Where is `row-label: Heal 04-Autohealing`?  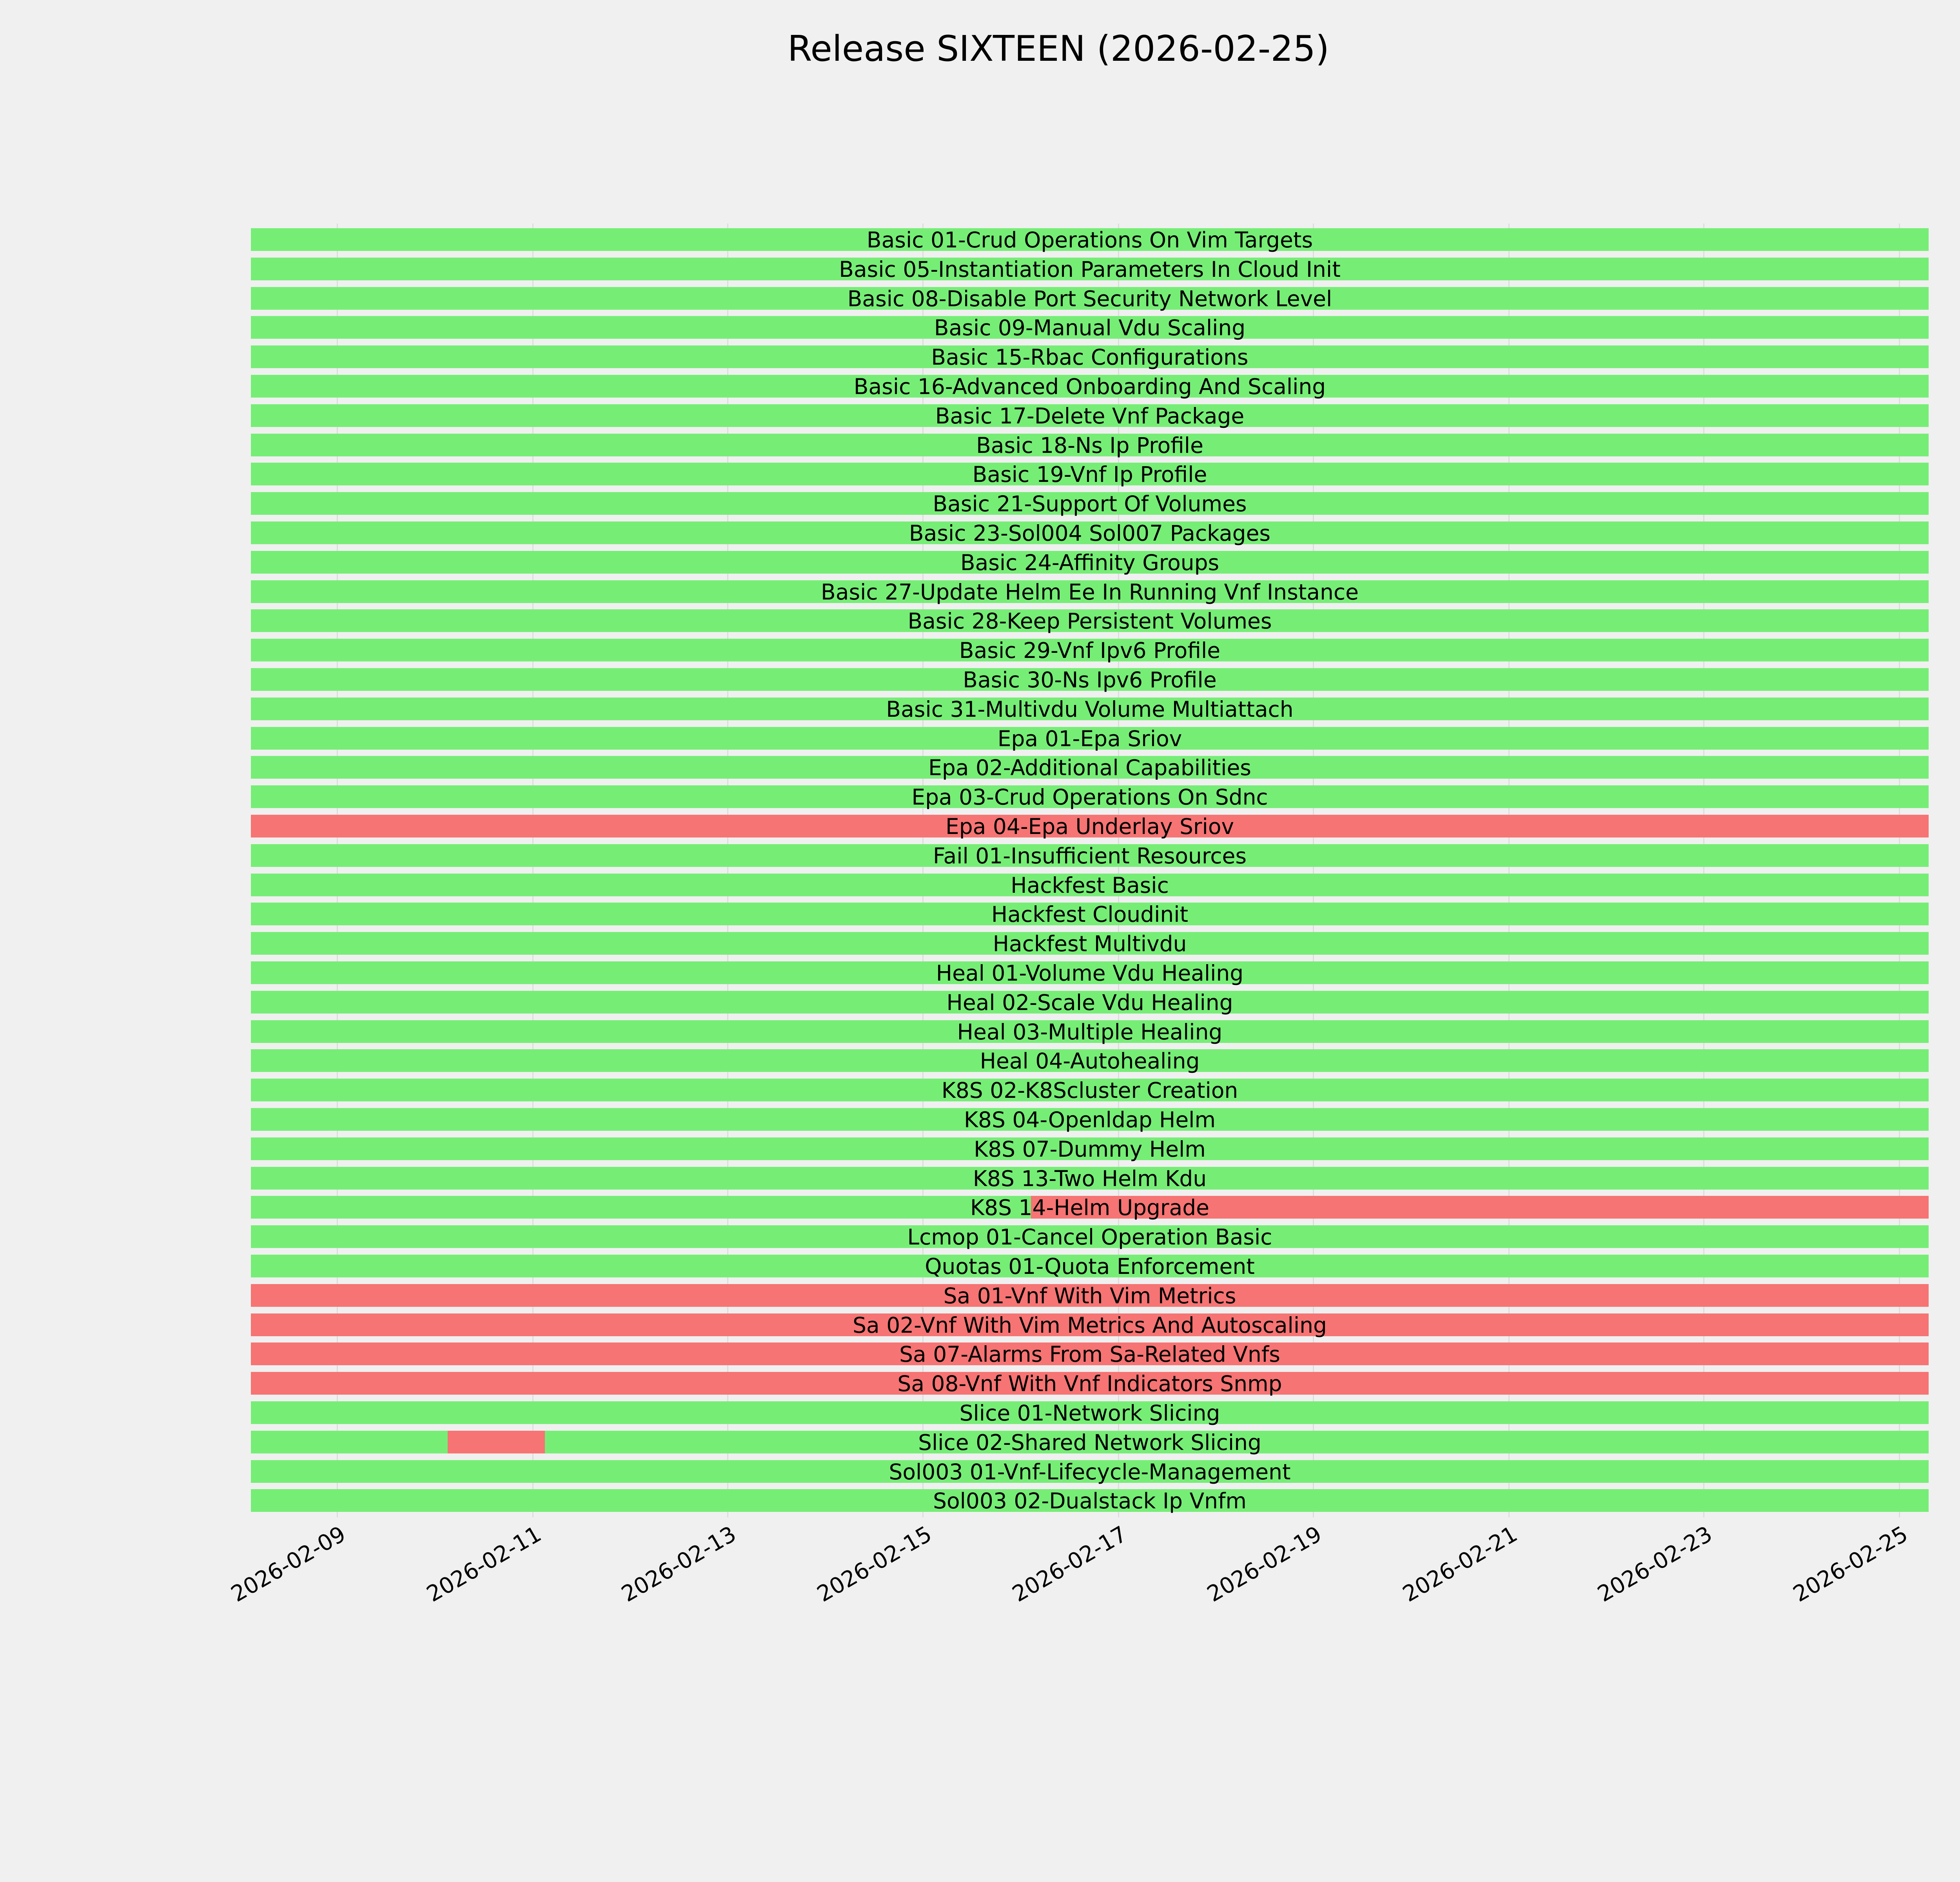 row-label: Heal 04-Autohealing is located at coordinates (1090, 1061).